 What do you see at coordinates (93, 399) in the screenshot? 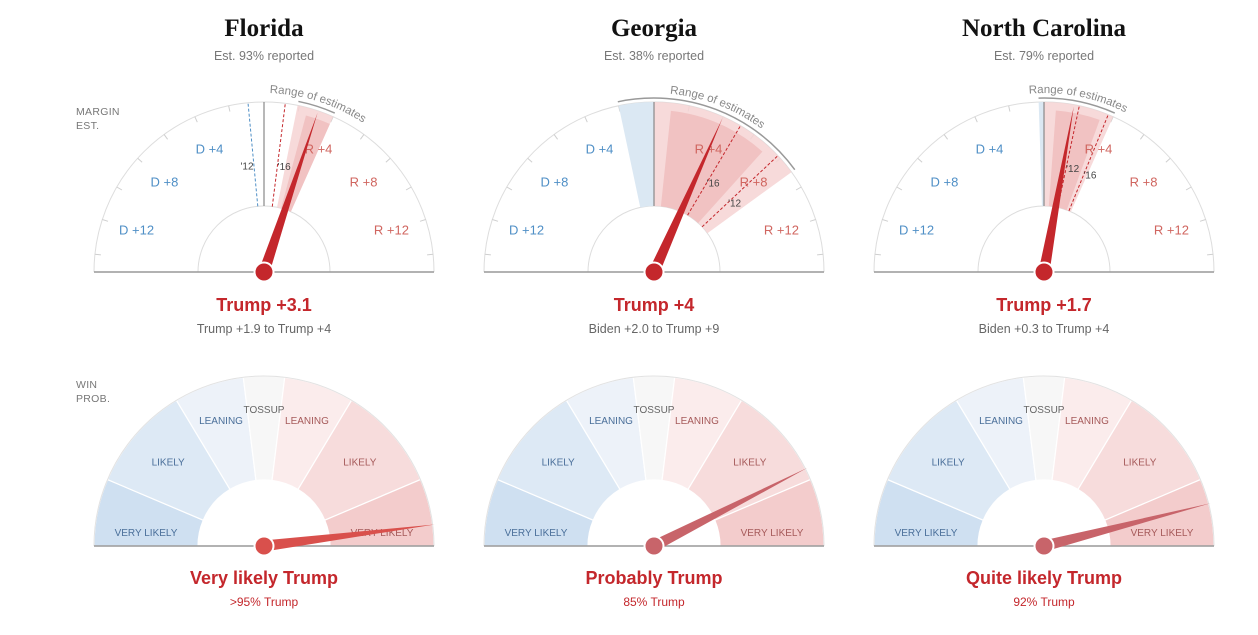
I see `win-row-label-2: PROB.` at bounding box center [93, 399].